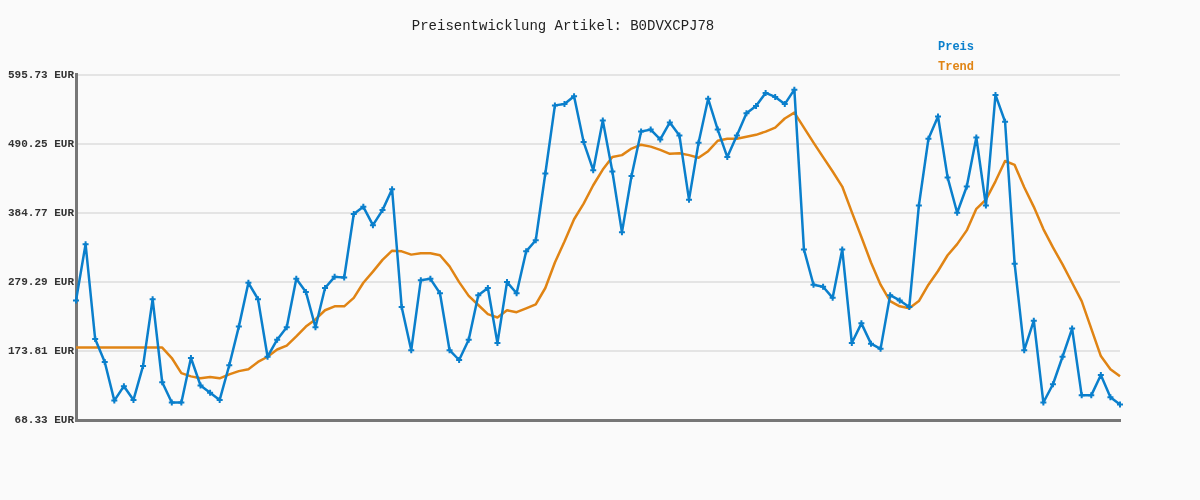 This screenshot has width=1200, height=500. Describe the element at coordinates (563, 26) in the screenshot. I see `chart-title: Preisentwicklung Artikel: B0DVXCPJ78` at that location.